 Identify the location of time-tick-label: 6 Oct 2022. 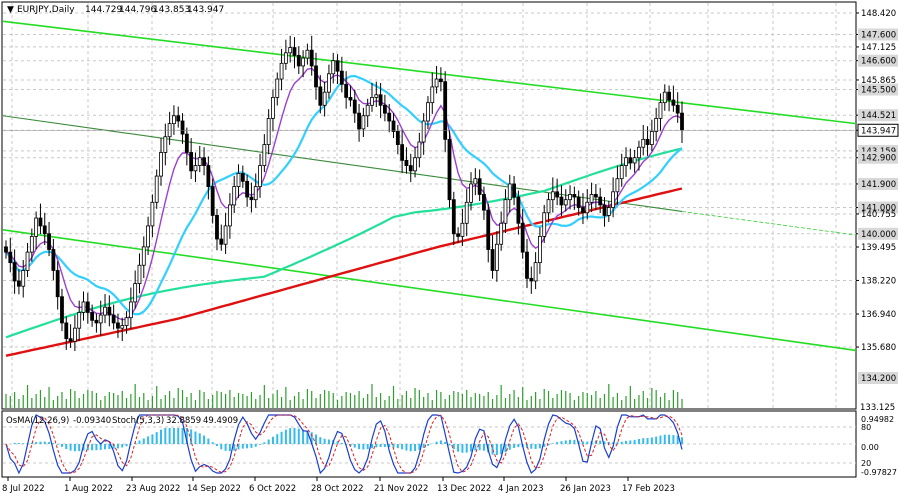
(272, 489).